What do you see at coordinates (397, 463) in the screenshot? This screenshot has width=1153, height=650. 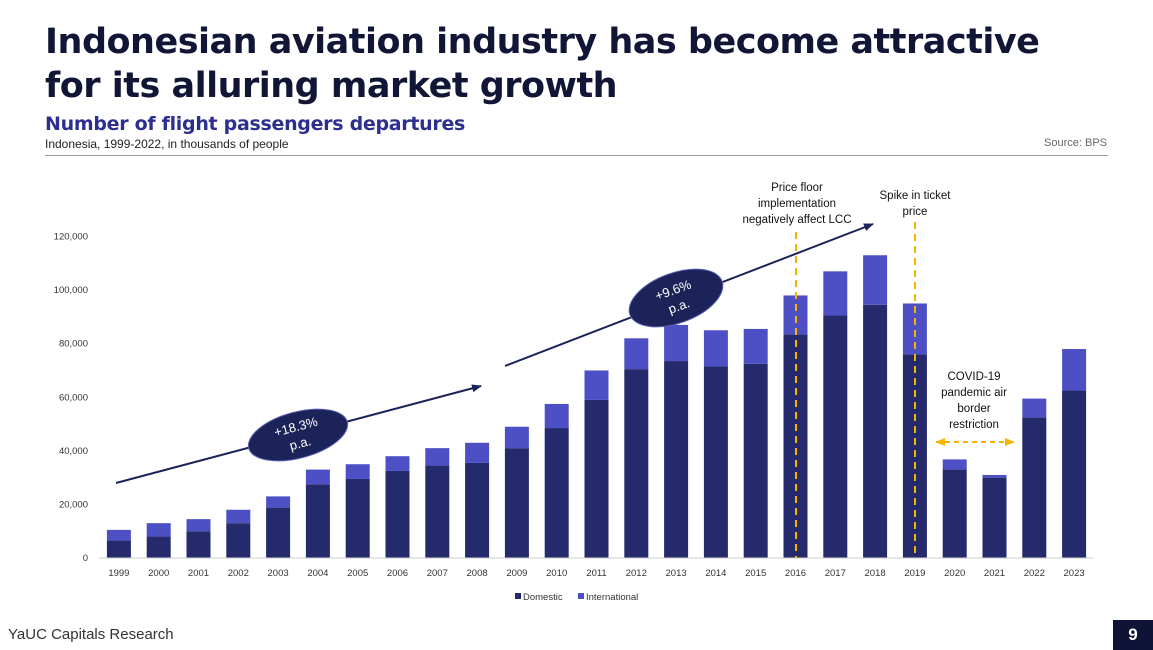 I see `bar-international-2006` at bounding box center [397, 463].